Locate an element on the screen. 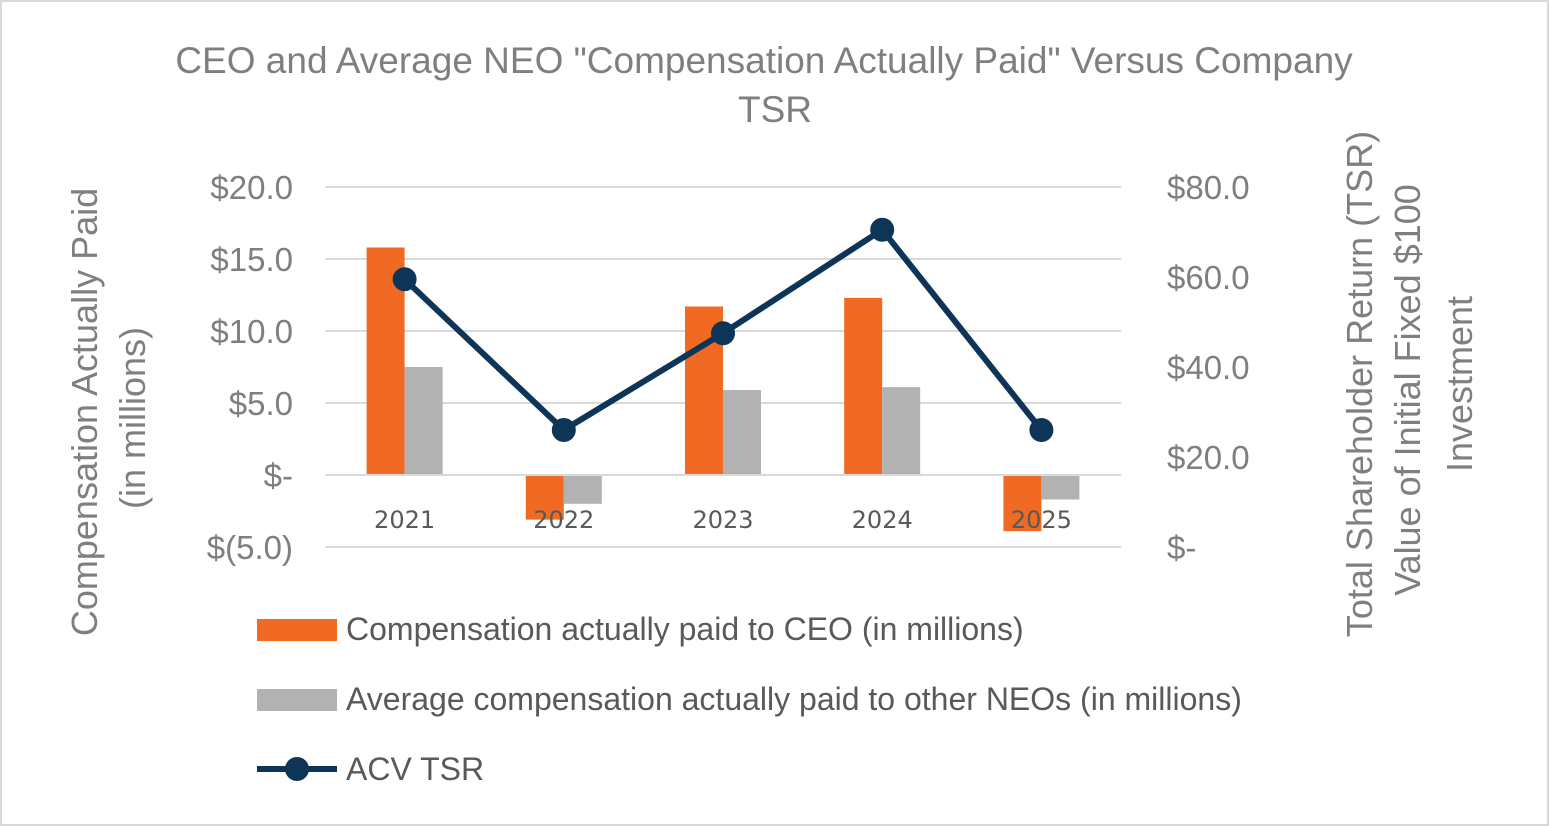 The height and width of the screenshot is (826, 1549). y2-axis-label-line-1: Total Shareholder Return (TSR) is located at coordinates (1359, 384).